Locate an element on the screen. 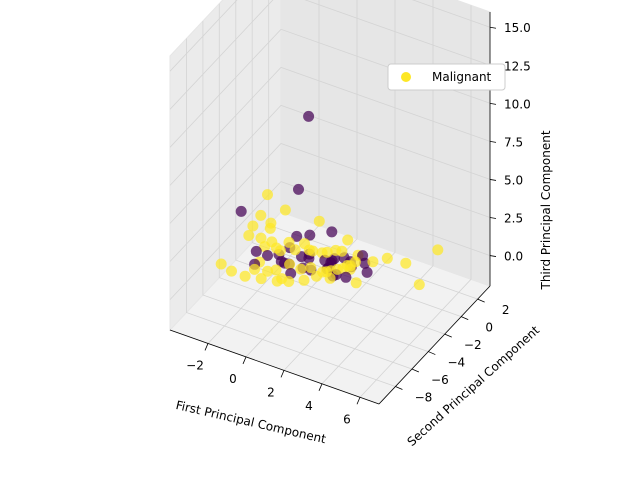  y-tick-label: −4 is located at coordinates (456, 363).